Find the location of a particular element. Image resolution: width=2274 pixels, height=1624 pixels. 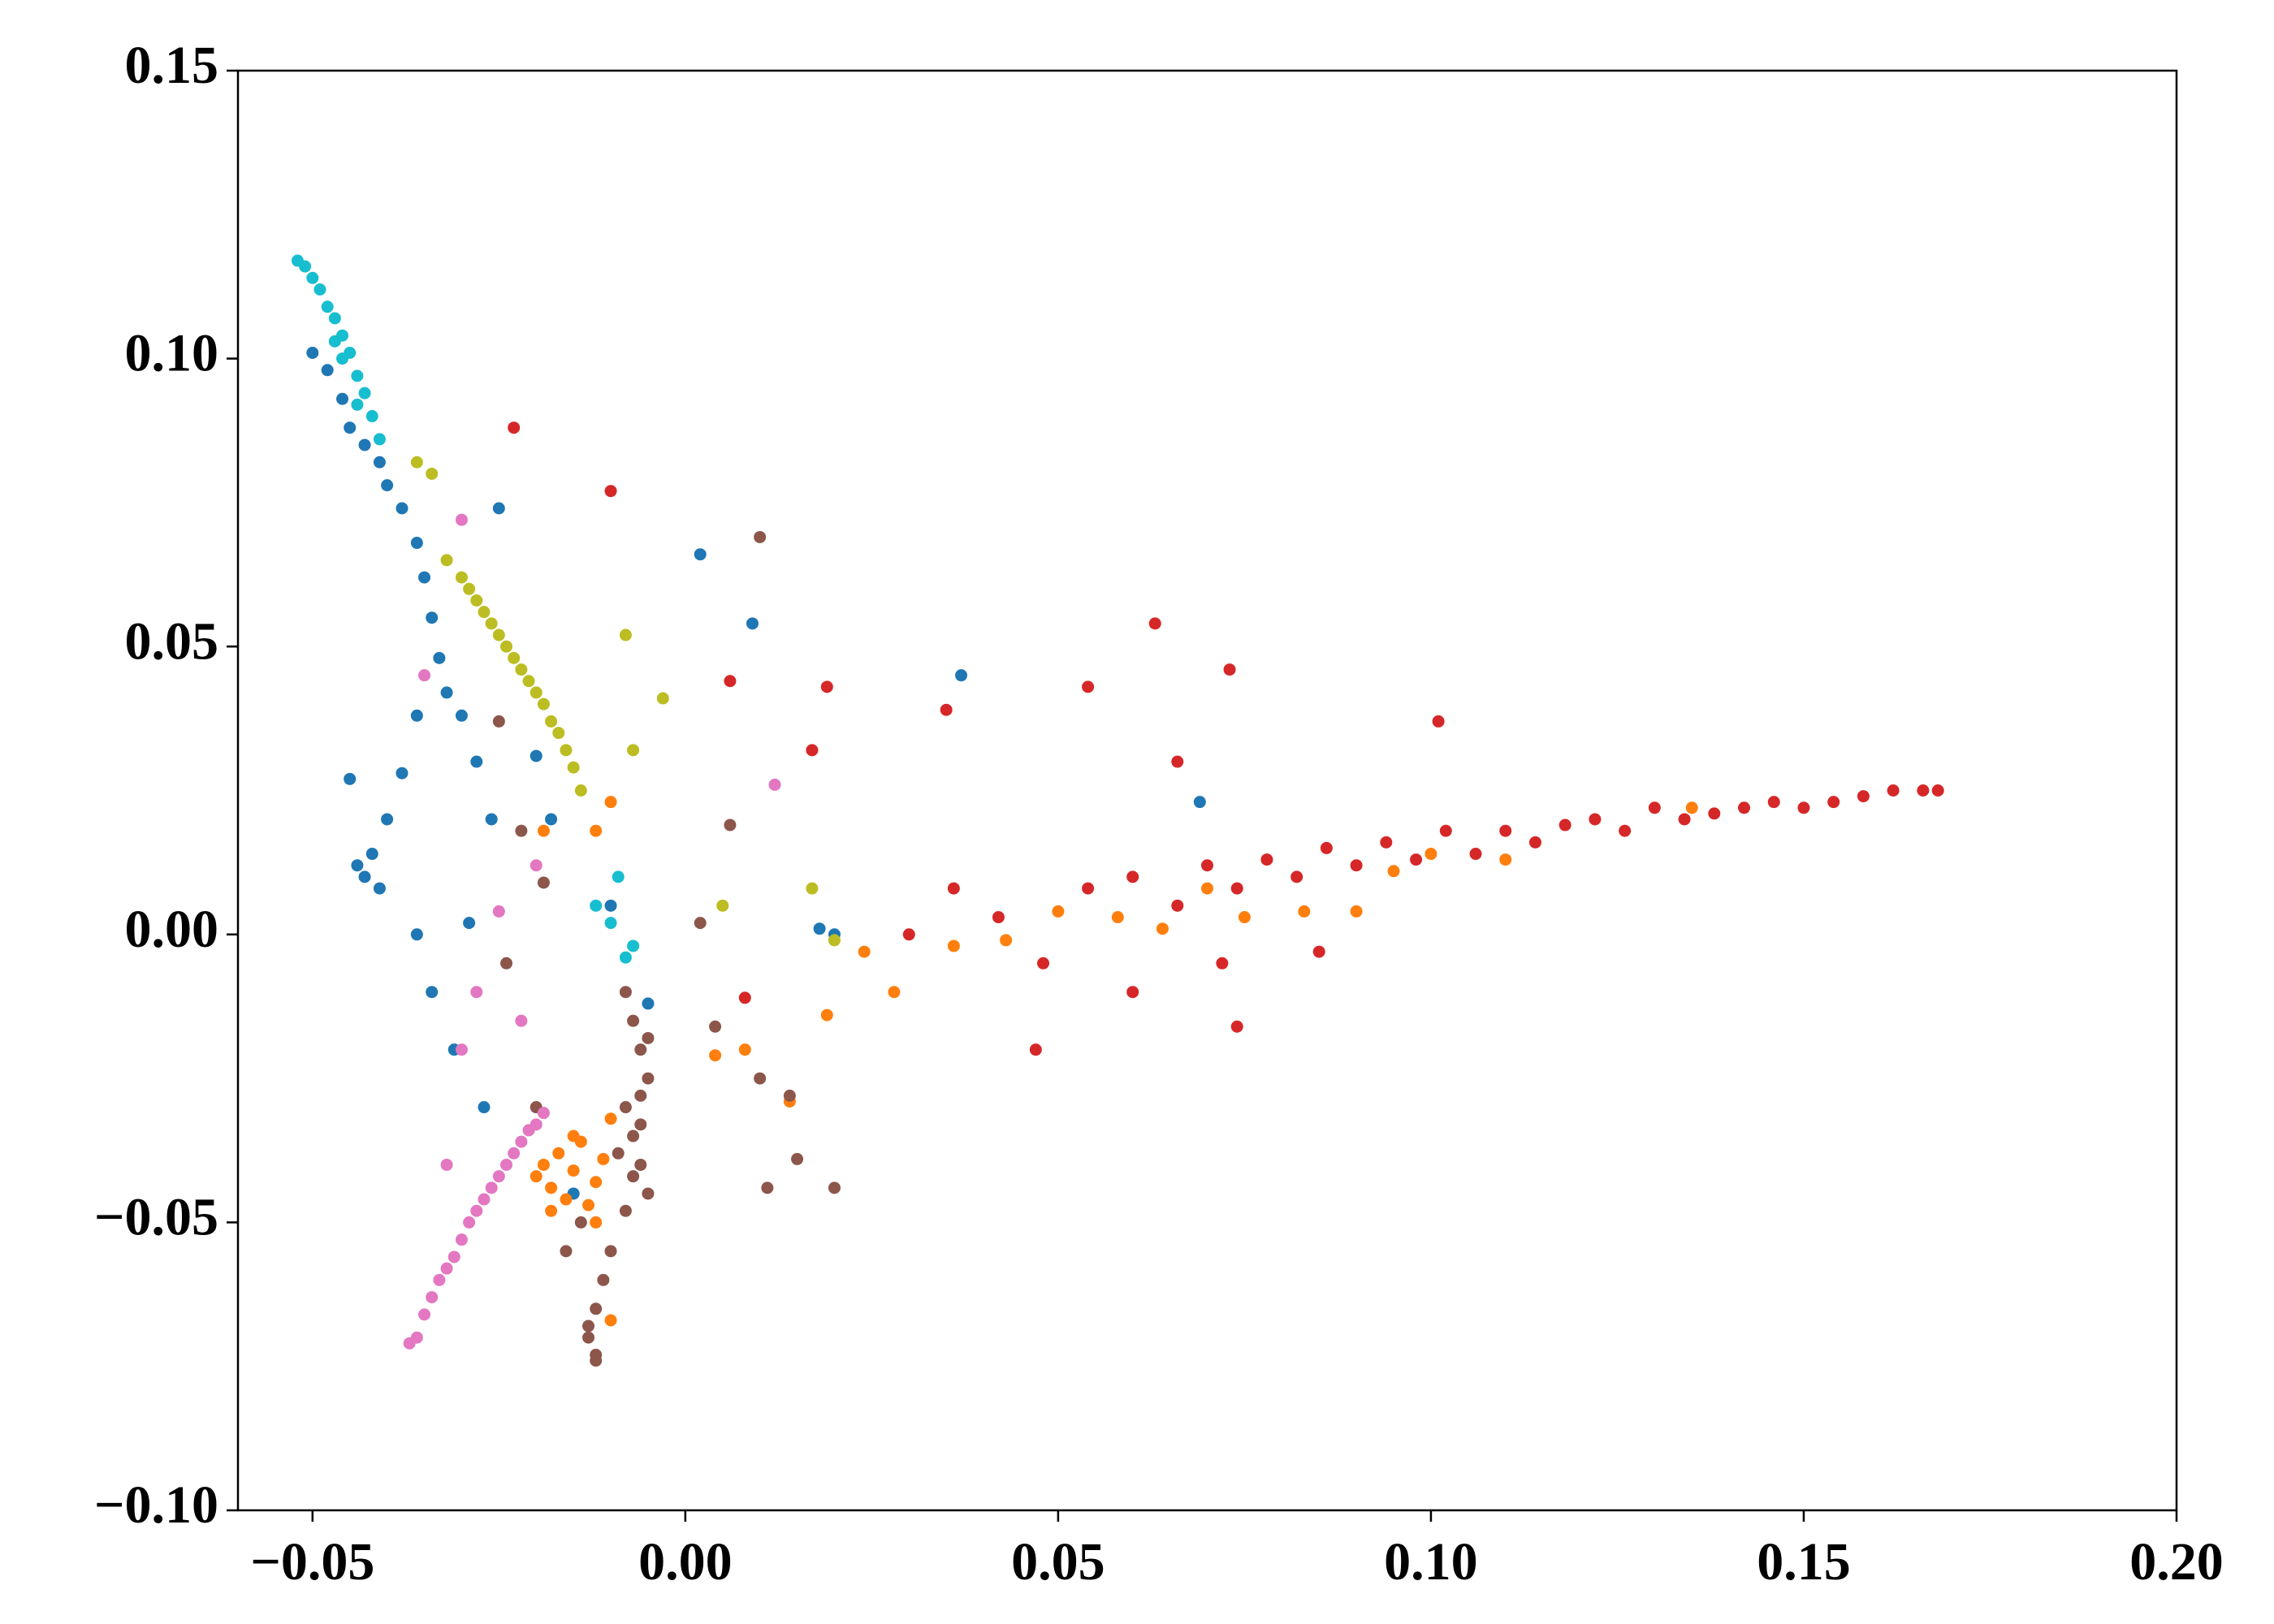

y-tick-label: 0.15 is located at coordinates (172, 66).